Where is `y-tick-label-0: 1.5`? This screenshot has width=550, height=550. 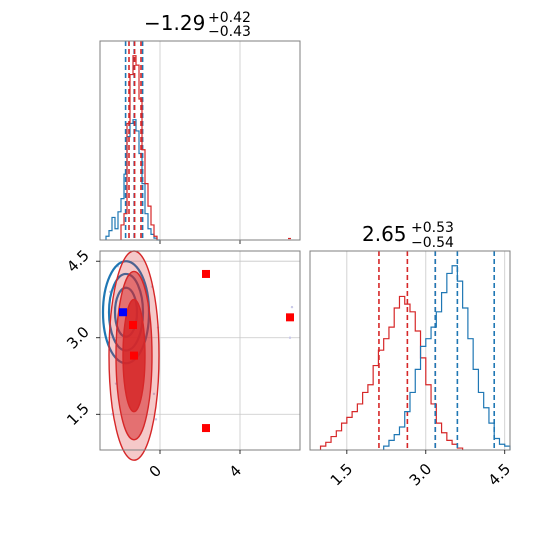 y-tick-label-0: 1.5 is located at coordinates (78, 414).